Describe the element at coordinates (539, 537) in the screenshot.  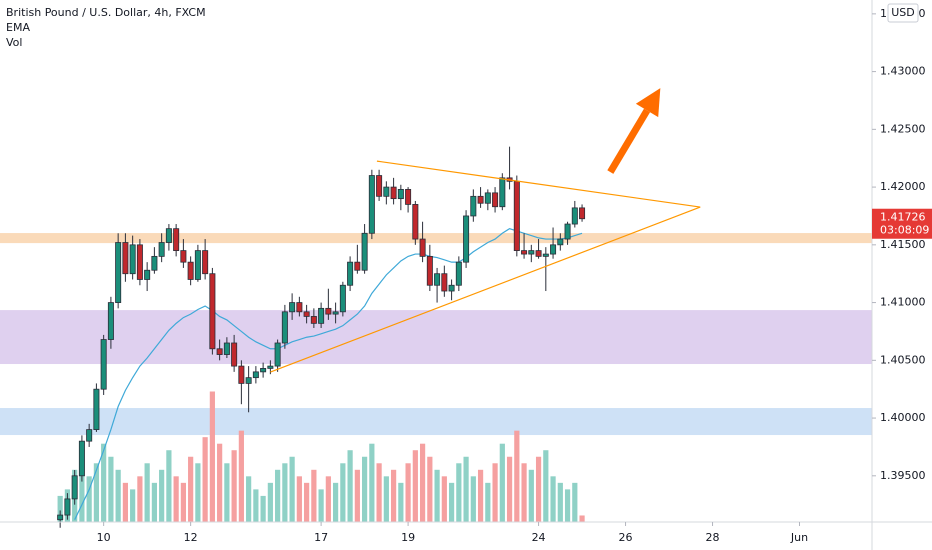
I see `x-tick-label: 24` at that location.